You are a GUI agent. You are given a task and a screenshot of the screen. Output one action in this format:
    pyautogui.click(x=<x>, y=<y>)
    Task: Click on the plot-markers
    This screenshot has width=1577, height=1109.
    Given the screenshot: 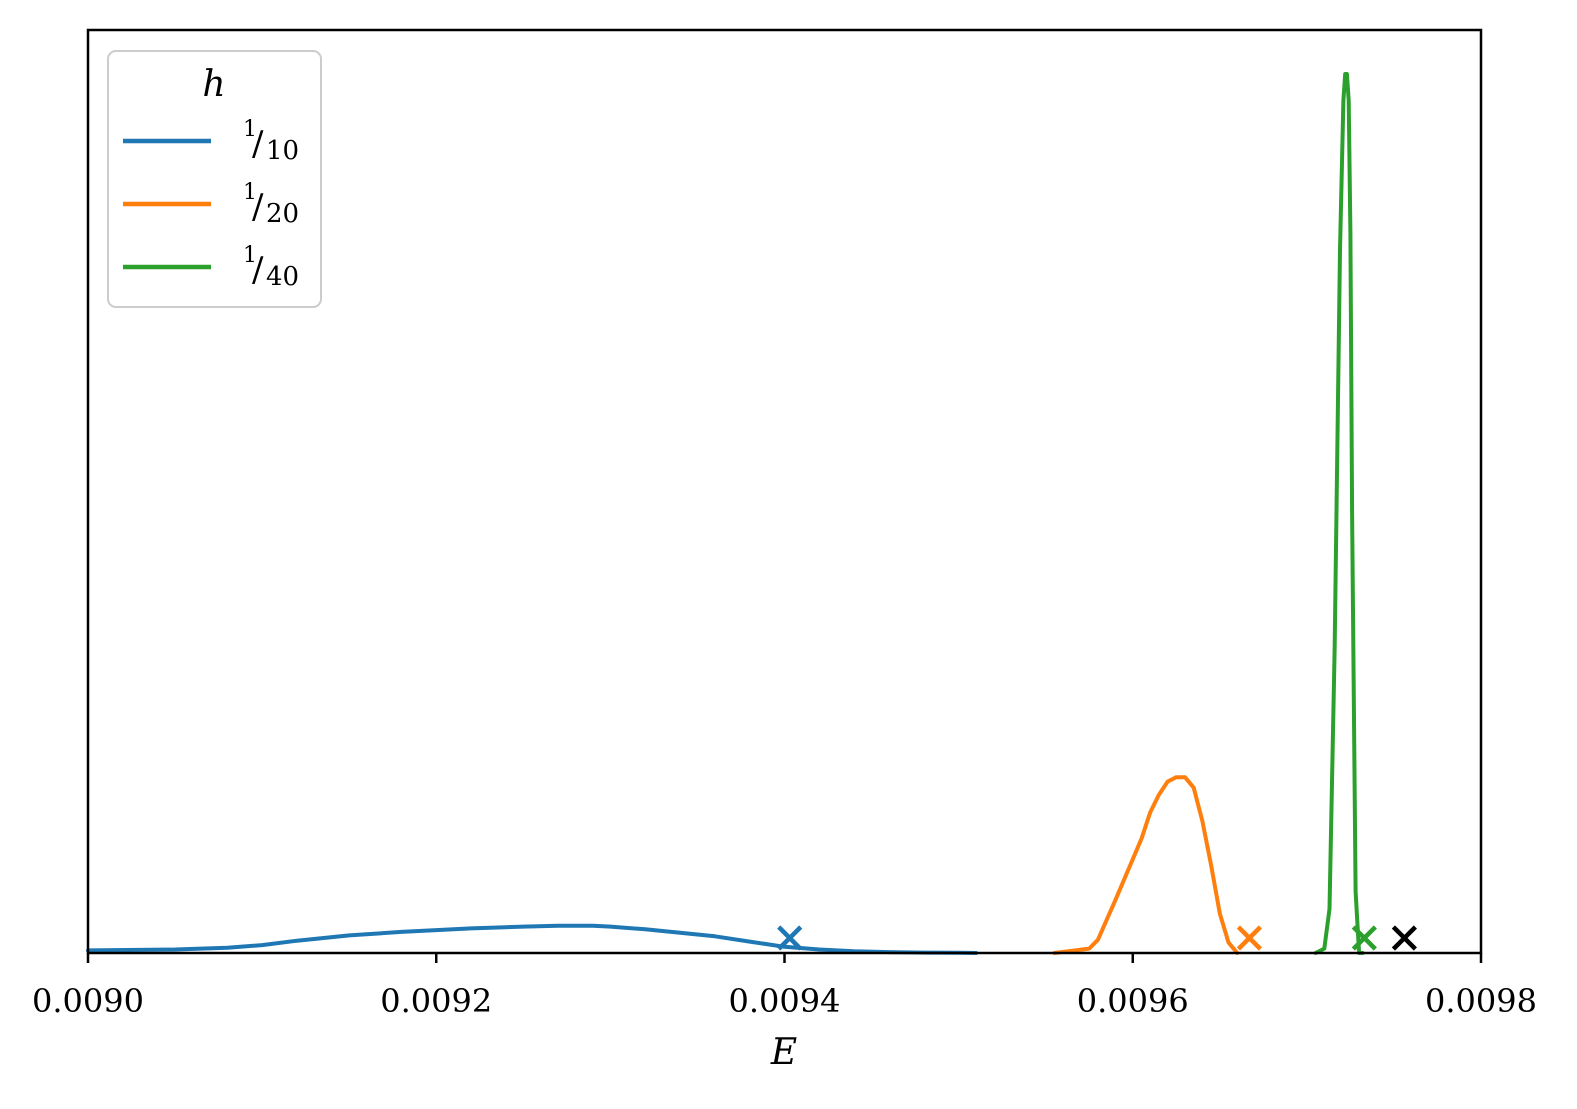 What is the action you would take?
    pyautogui.click(x=1097, y=938)
    